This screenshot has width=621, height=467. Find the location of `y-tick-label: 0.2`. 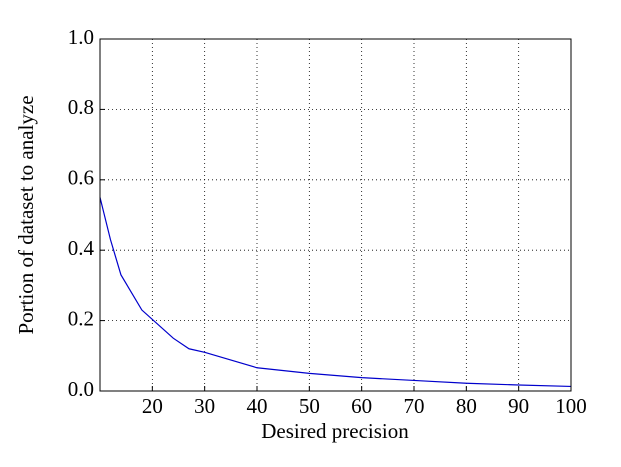

y-tick-label: 0.2 is located at coordinates (81, 318).